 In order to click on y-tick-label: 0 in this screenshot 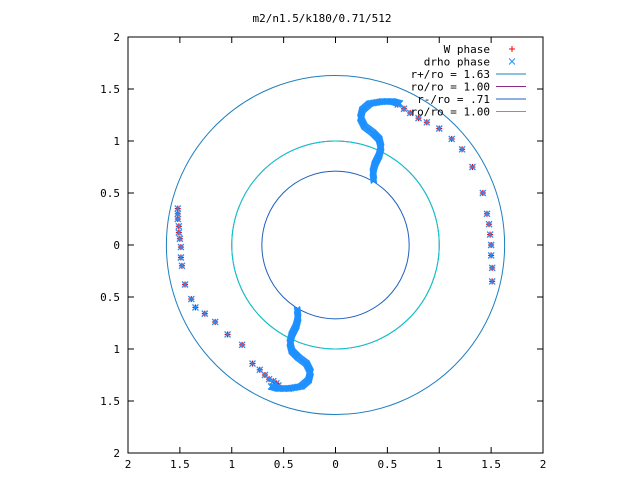, I will do `click(116, 245)`.